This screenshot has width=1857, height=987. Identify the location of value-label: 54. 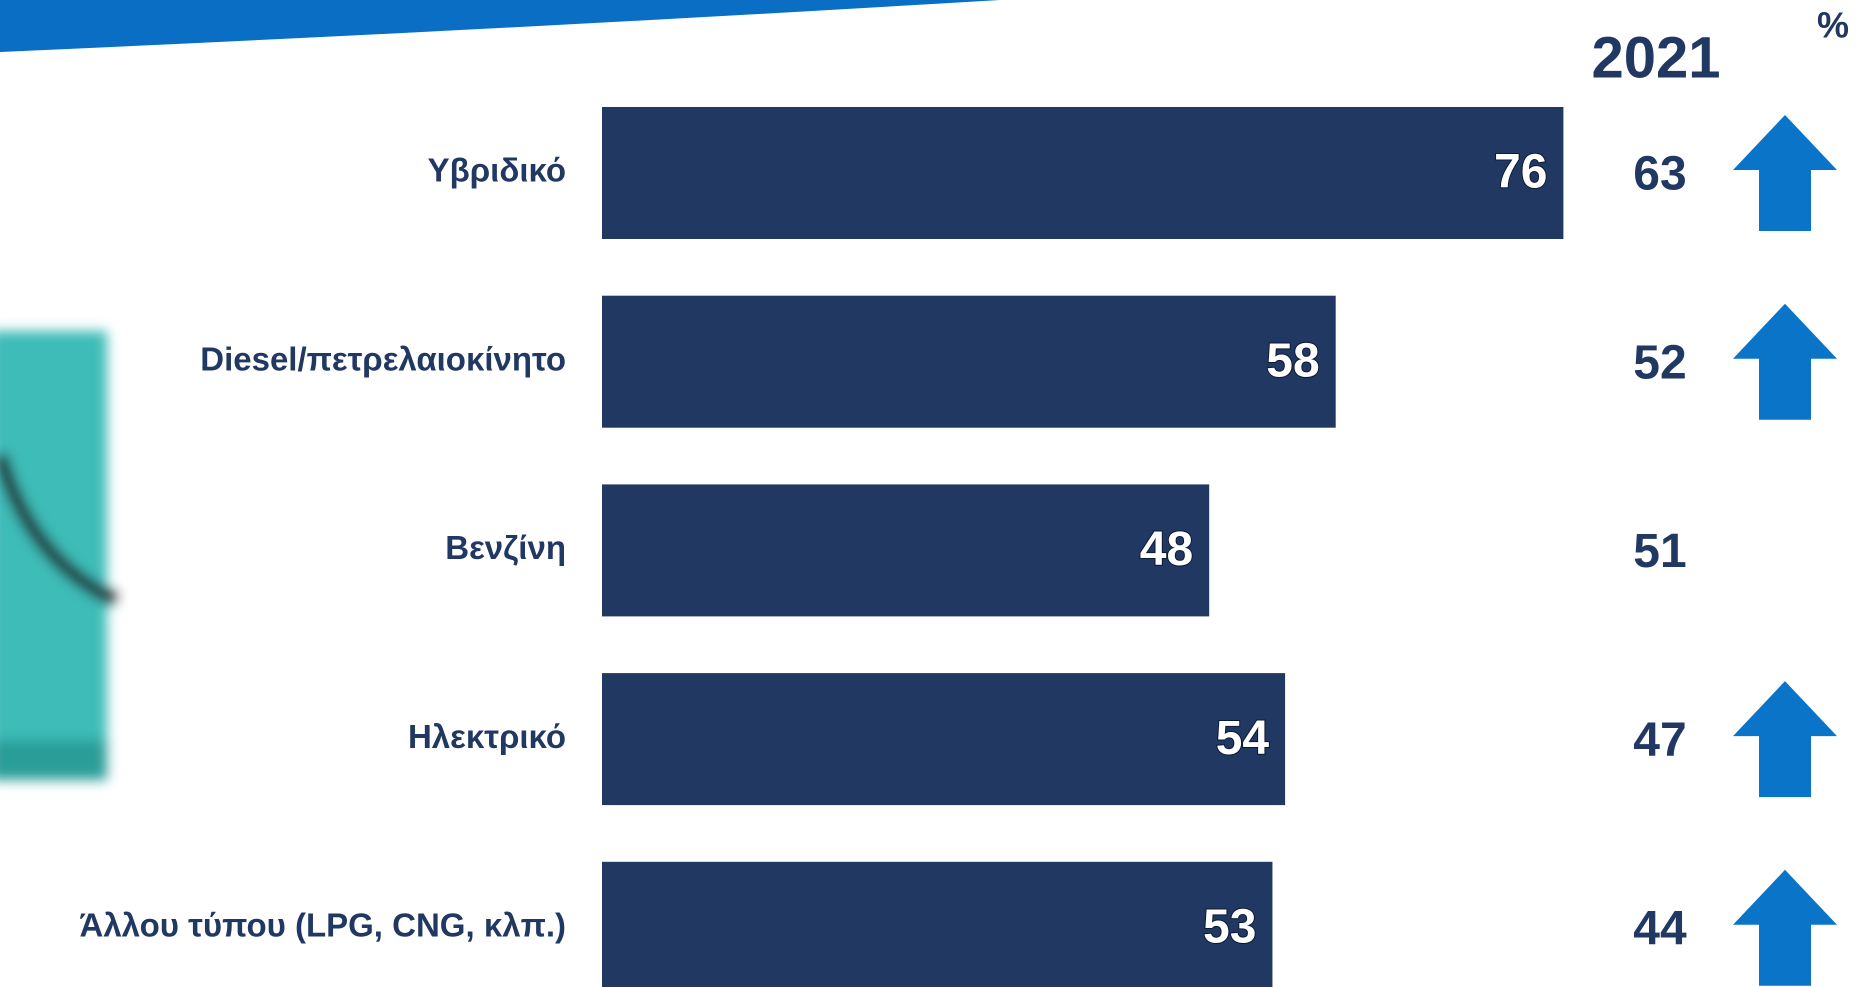
(1243, 738).